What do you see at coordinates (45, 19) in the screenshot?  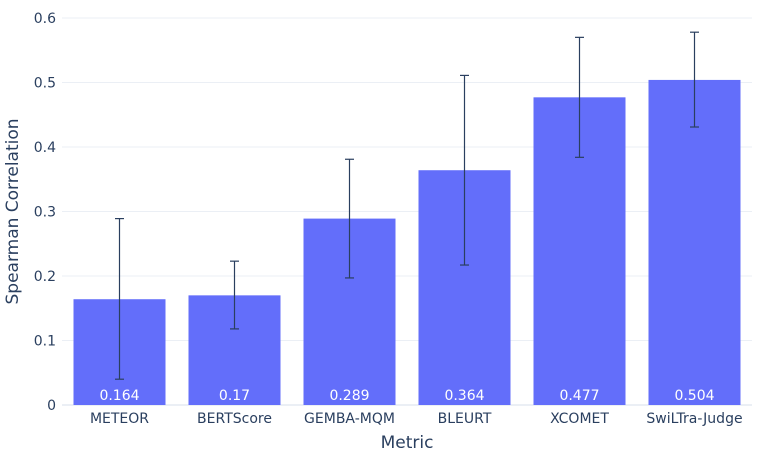 I see `y-tick-label: 0.6` at bounding box center [45, 19].